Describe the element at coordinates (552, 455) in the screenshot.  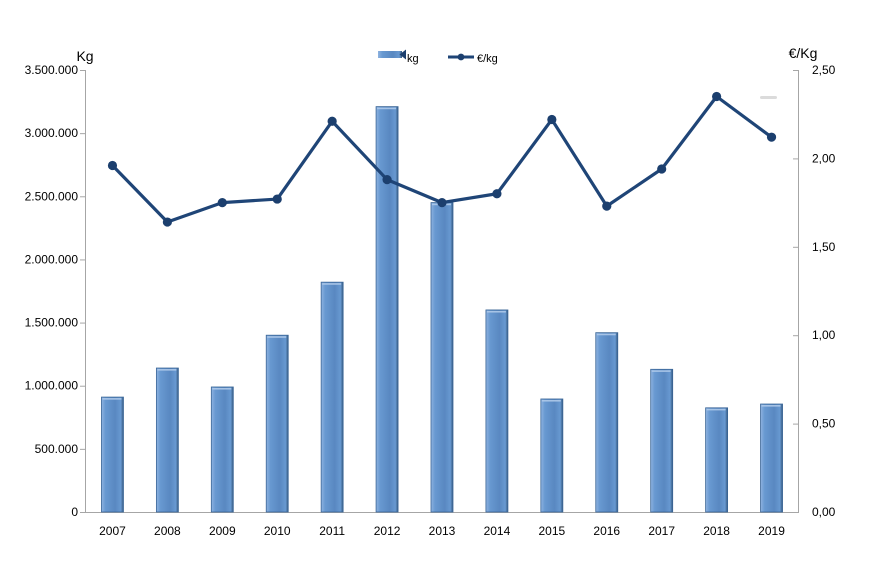
I see `bar-2015` at that location.